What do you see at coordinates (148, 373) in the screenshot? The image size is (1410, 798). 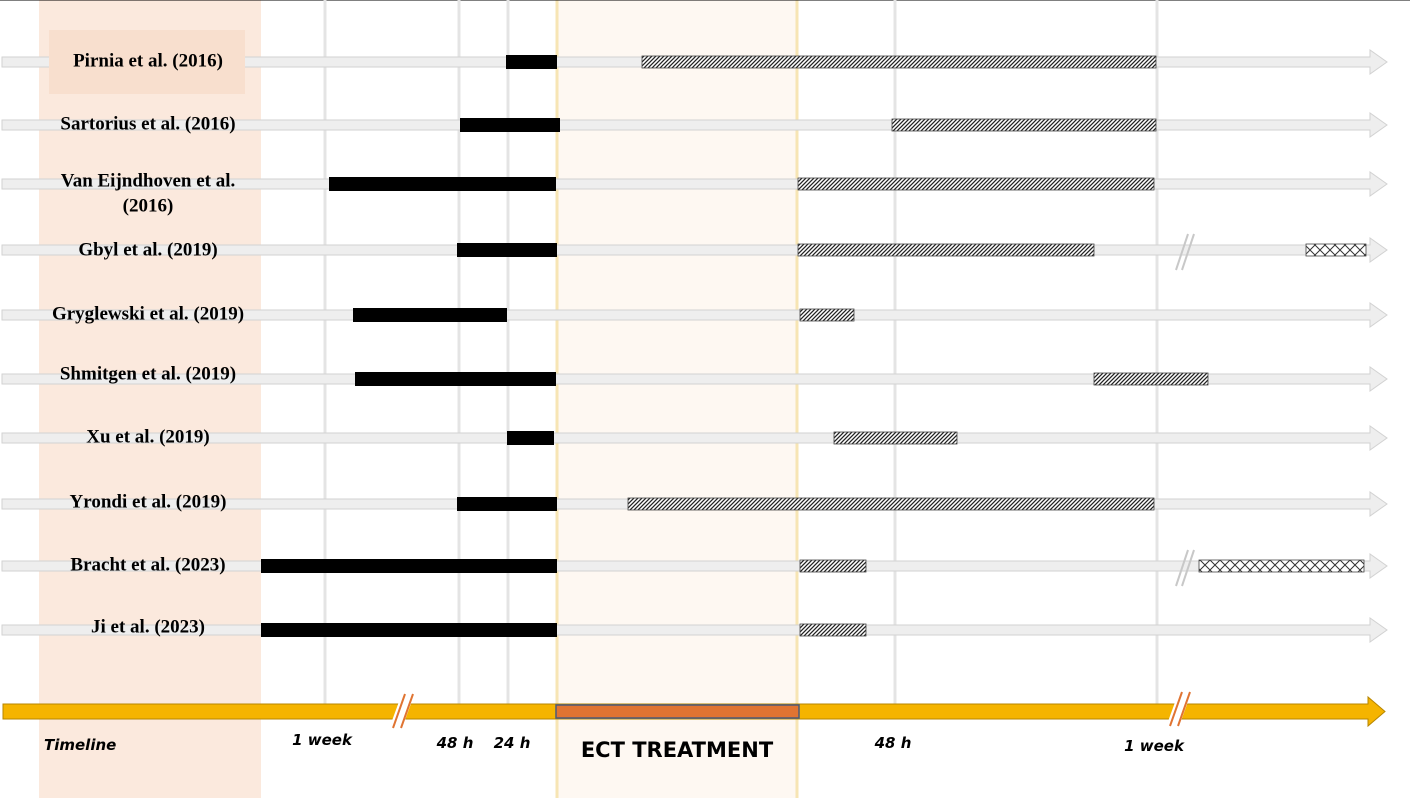 I see `study-label: Shmitgen et al. (2019)` at bounding box center [148, 373].